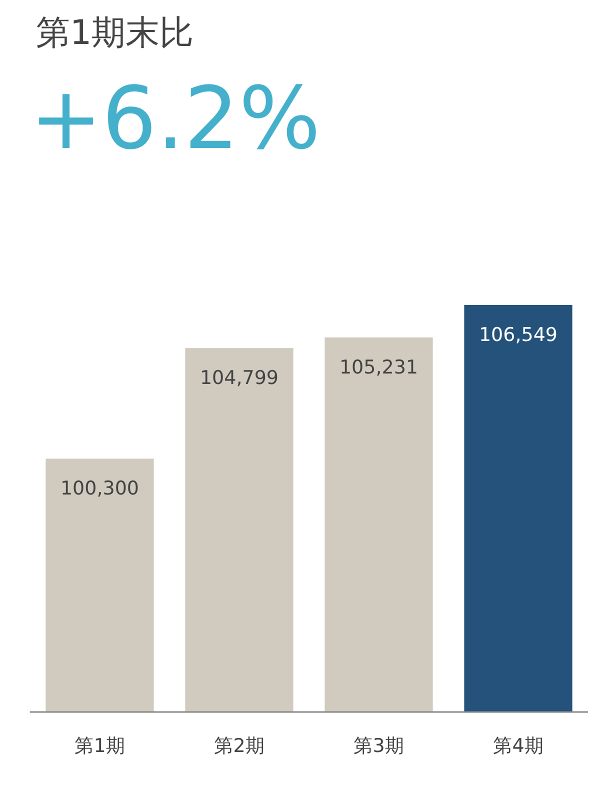 The width and height of the screenshot is (589, 800). Describe the element at coordinates (115, 33) in the screenshot. I see `chart-title: 第1期末比` at that location.